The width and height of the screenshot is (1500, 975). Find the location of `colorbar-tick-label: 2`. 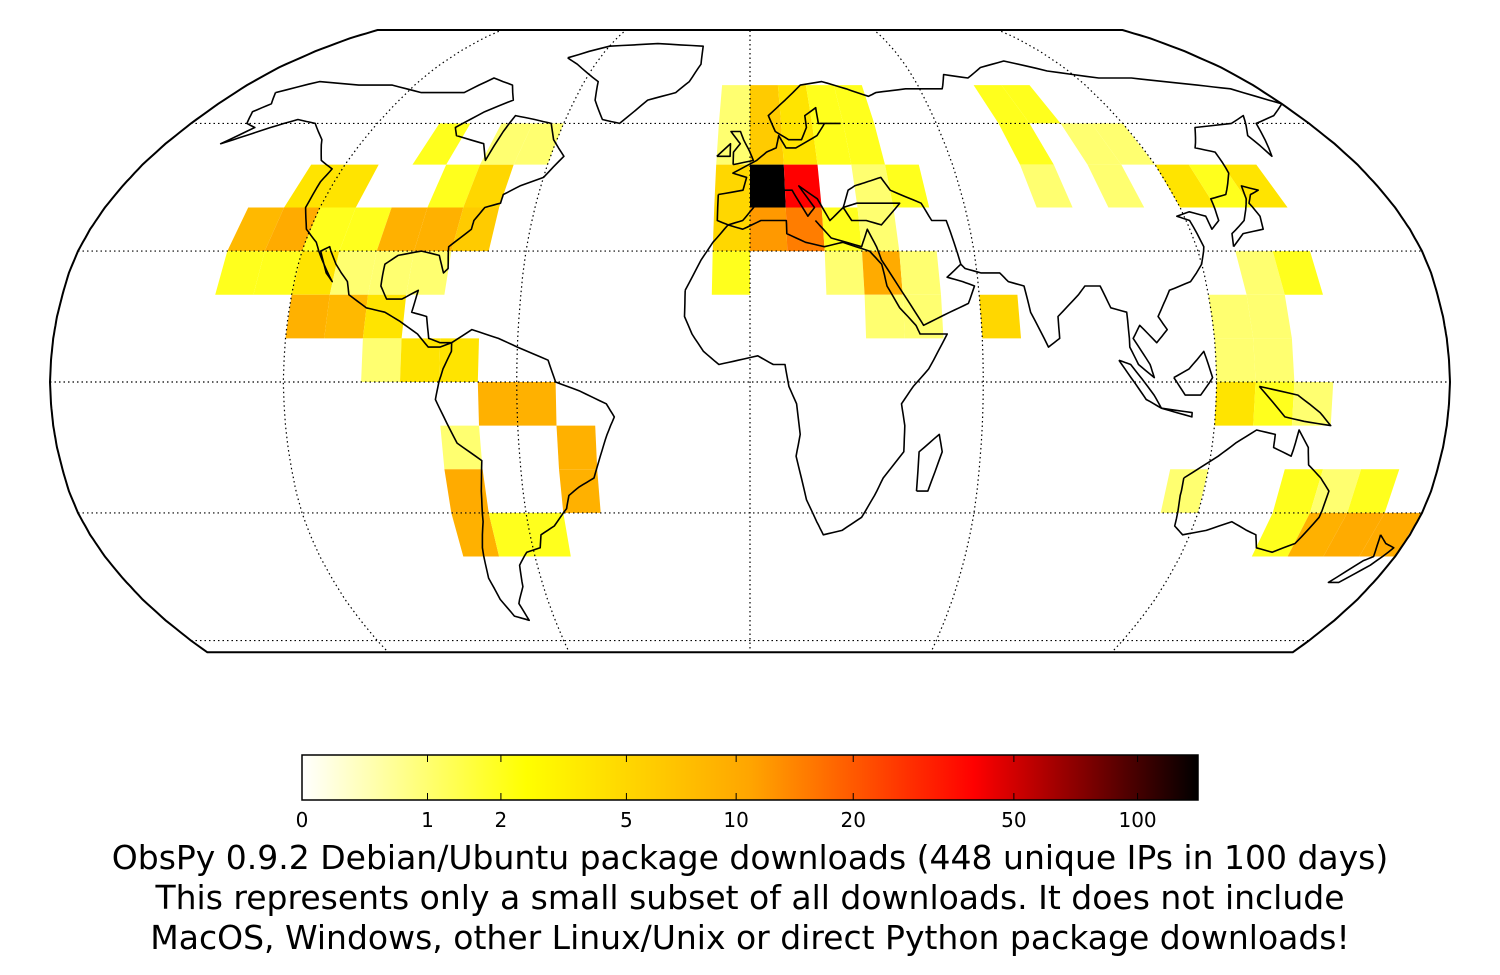

colorbar-tick-label: 2 is located at coordinates (501, 820).